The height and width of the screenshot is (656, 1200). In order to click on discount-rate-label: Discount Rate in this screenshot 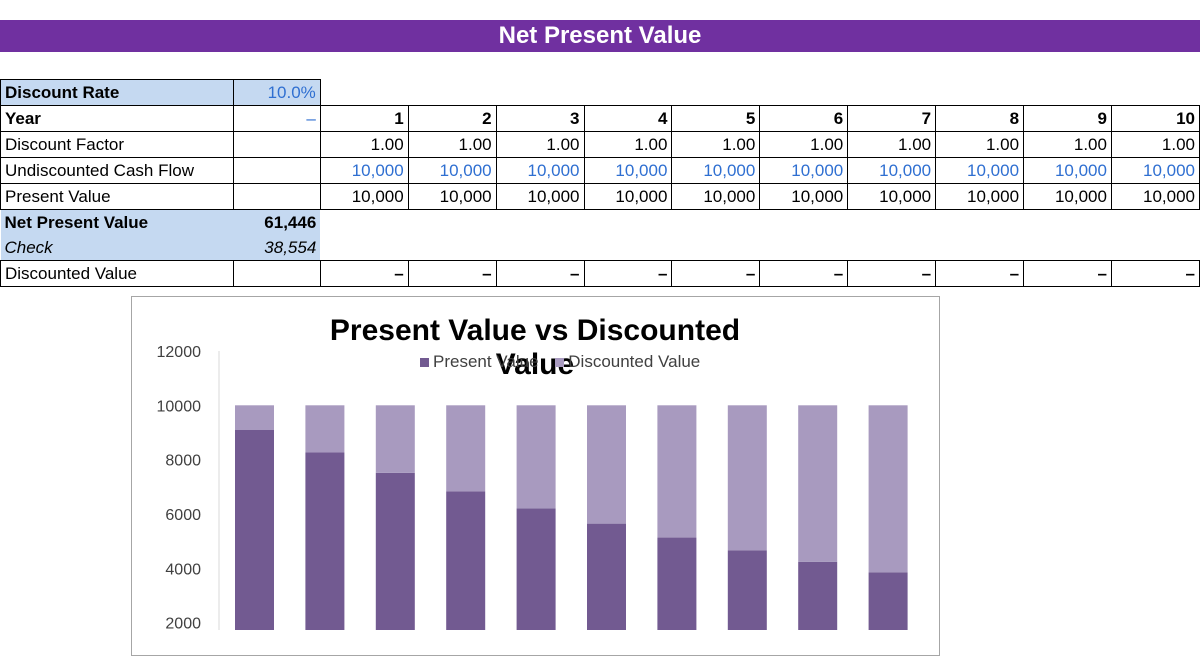, I will do `click(117, 92)`.